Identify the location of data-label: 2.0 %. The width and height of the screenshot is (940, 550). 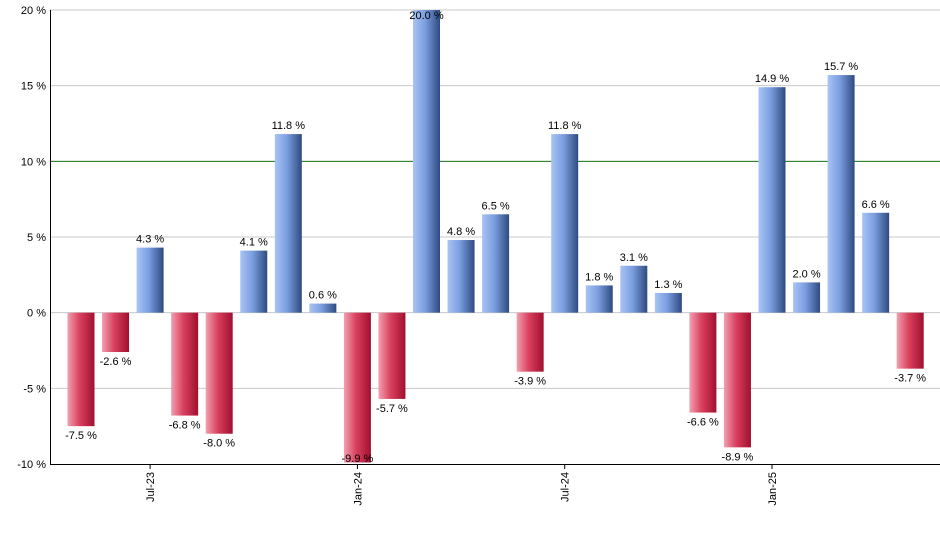
(806, 274).